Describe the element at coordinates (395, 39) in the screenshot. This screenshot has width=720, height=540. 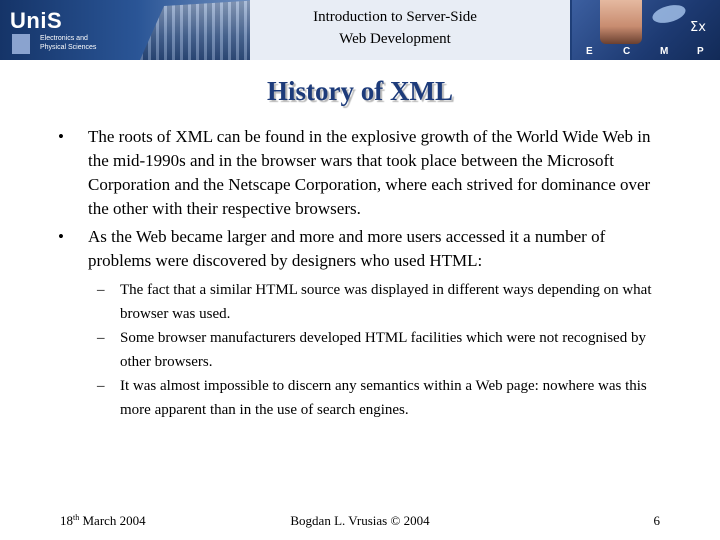
I see `course-title-line-2: Web Development` at that location.